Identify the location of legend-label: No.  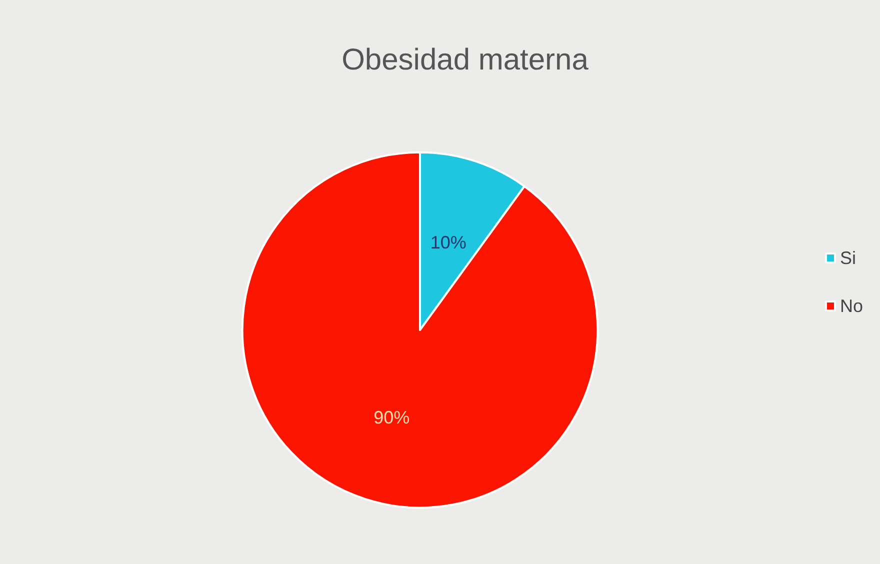
(852, 306).